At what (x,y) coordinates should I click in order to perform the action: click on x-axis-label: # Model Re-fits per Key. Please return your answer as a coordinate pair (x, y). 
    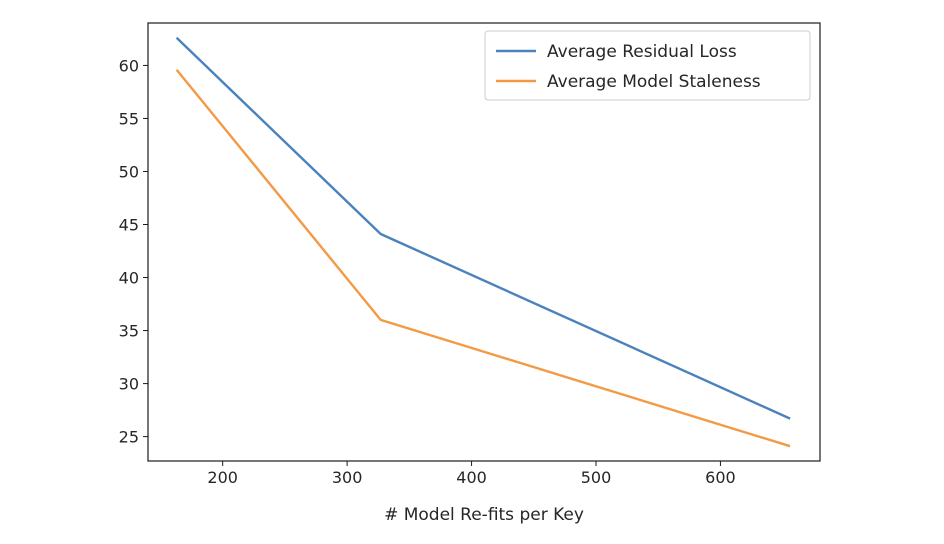
    Looking at the image, I should click on (484, 515).